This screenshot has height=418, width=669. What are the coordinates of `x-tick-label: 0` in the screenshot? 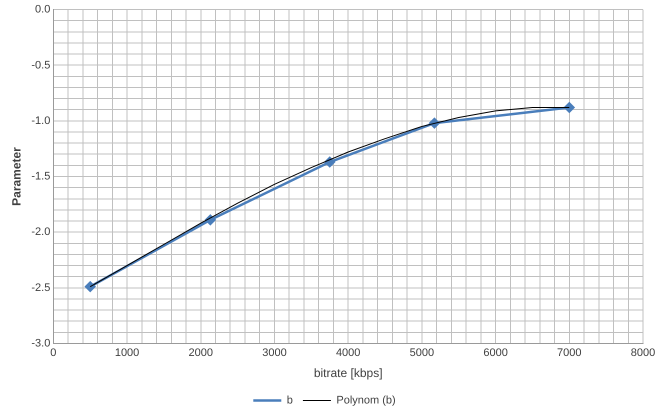 It's located at (53, 353).